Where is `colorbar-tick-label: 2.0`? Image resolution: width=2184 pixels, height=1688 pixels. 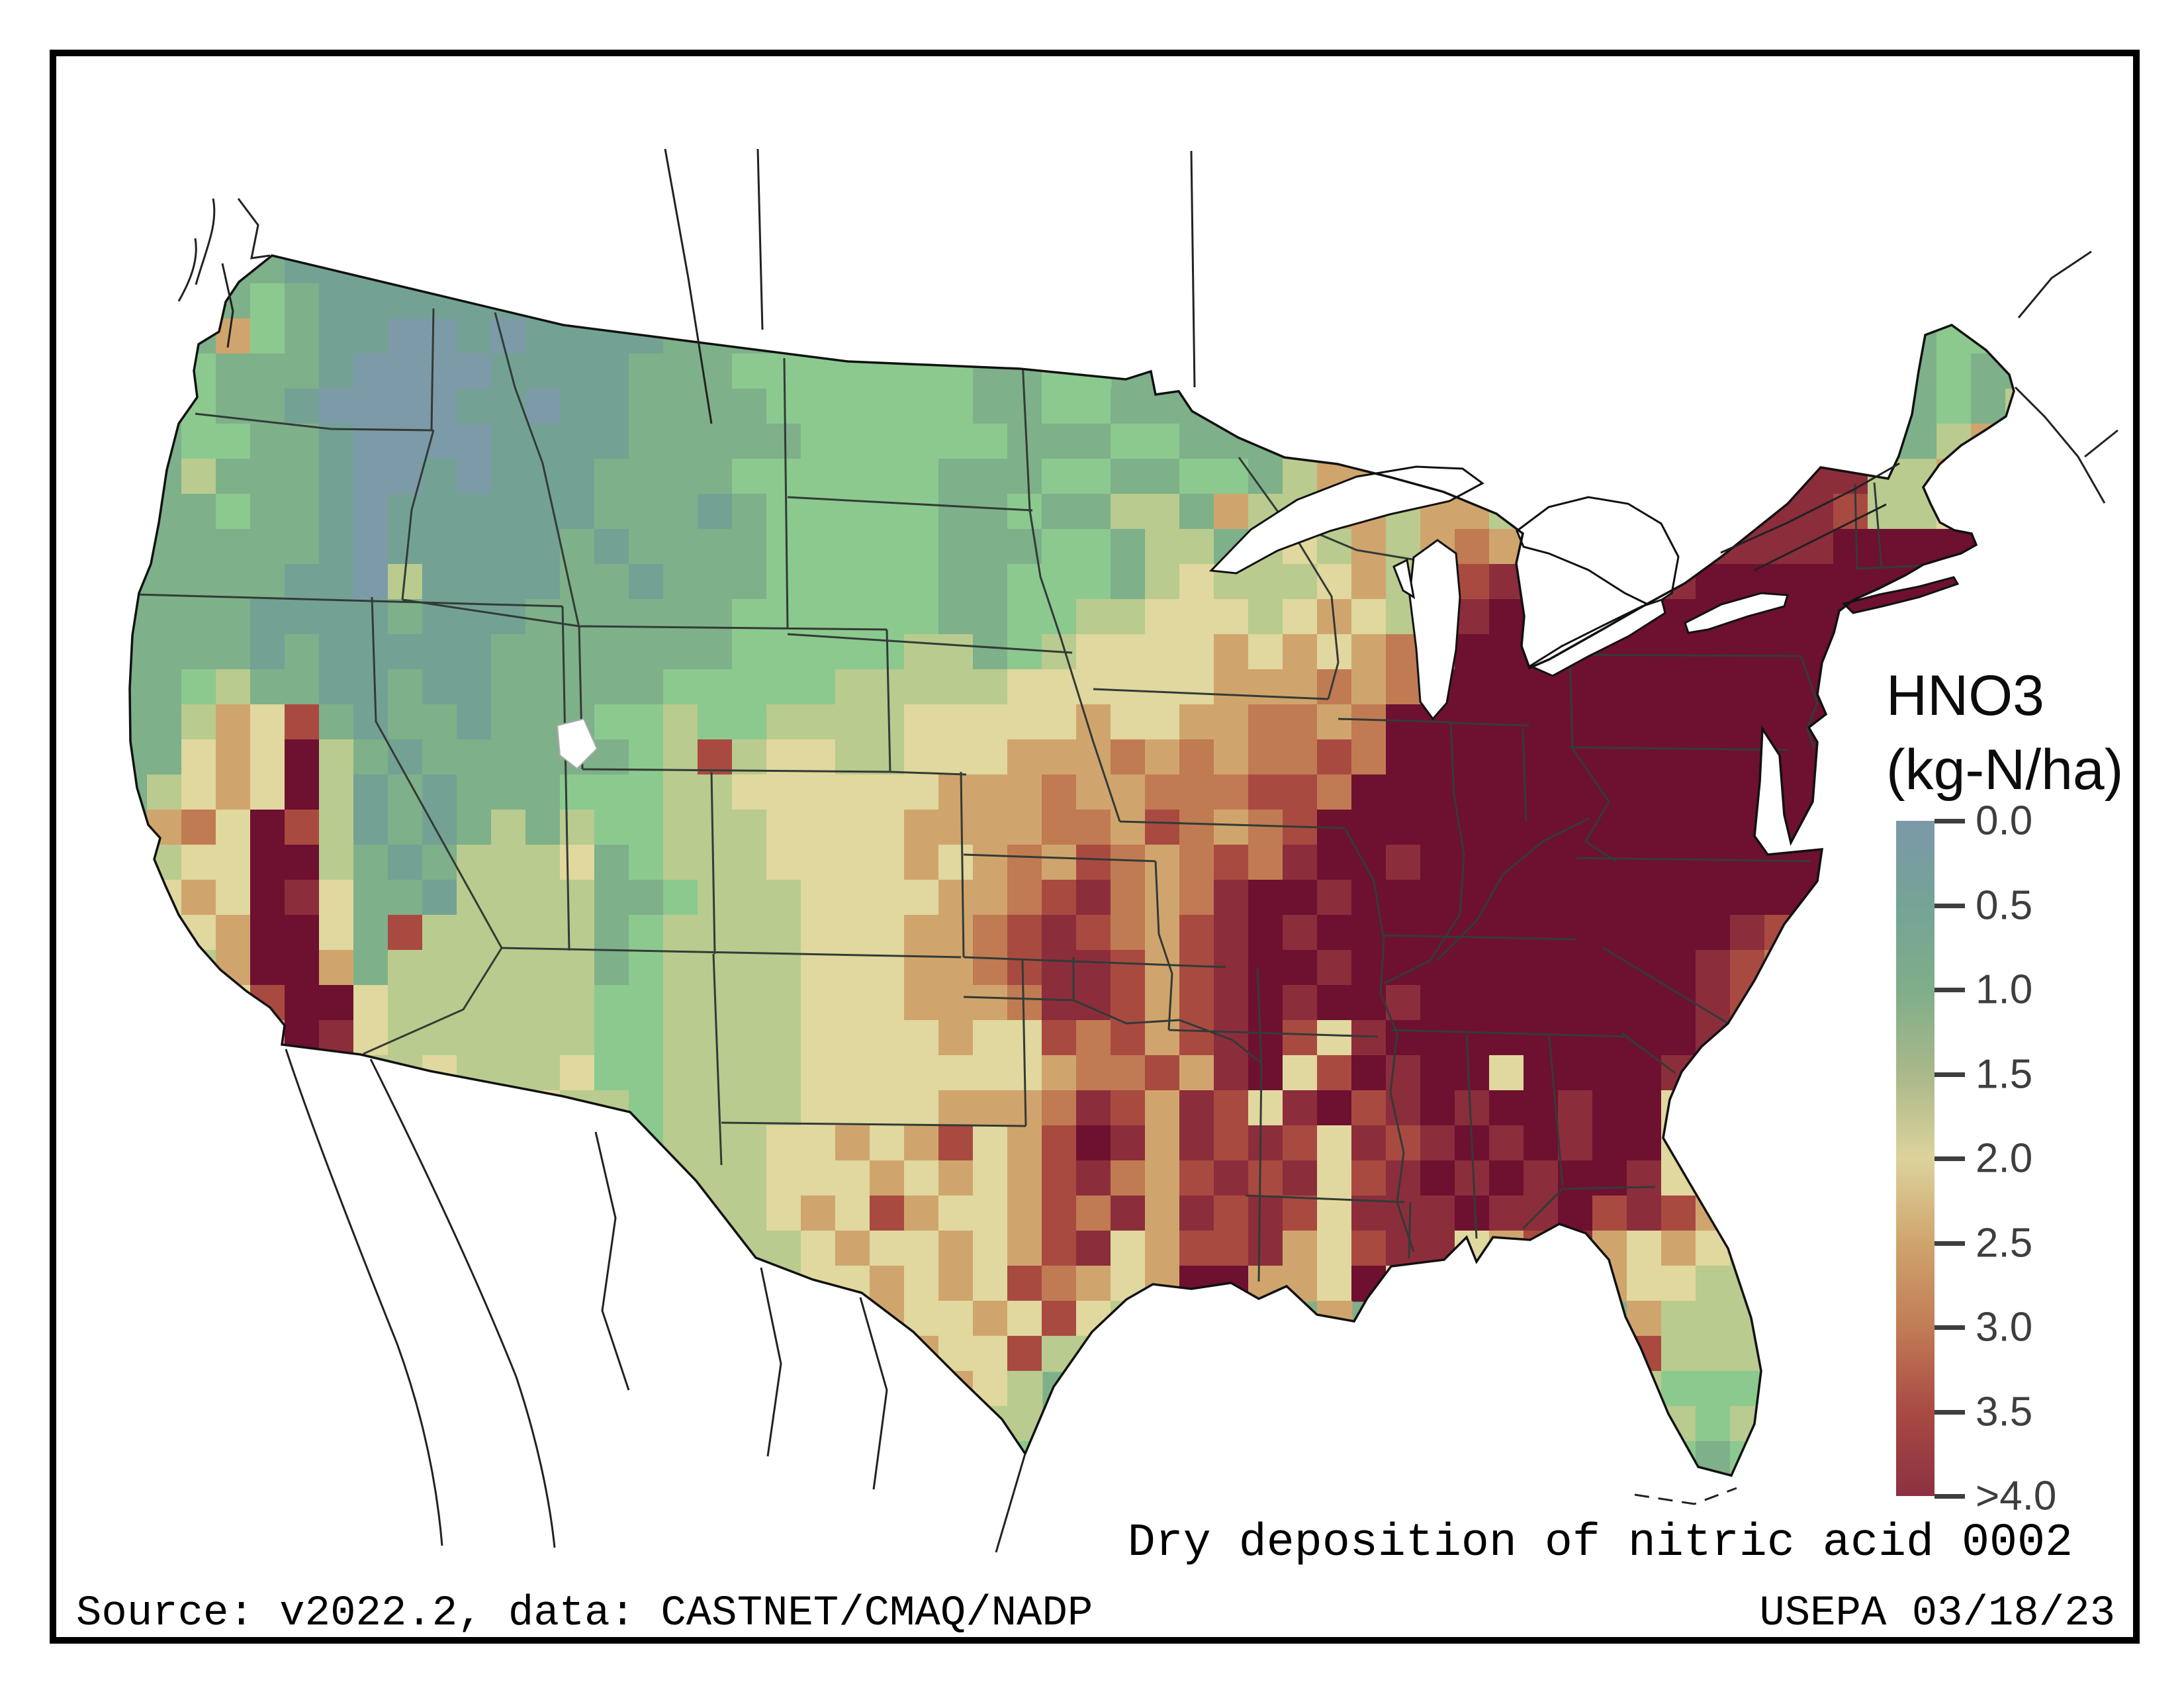 colorbar-tick-label: 2.0 is located at coordinates (2005, 1158).